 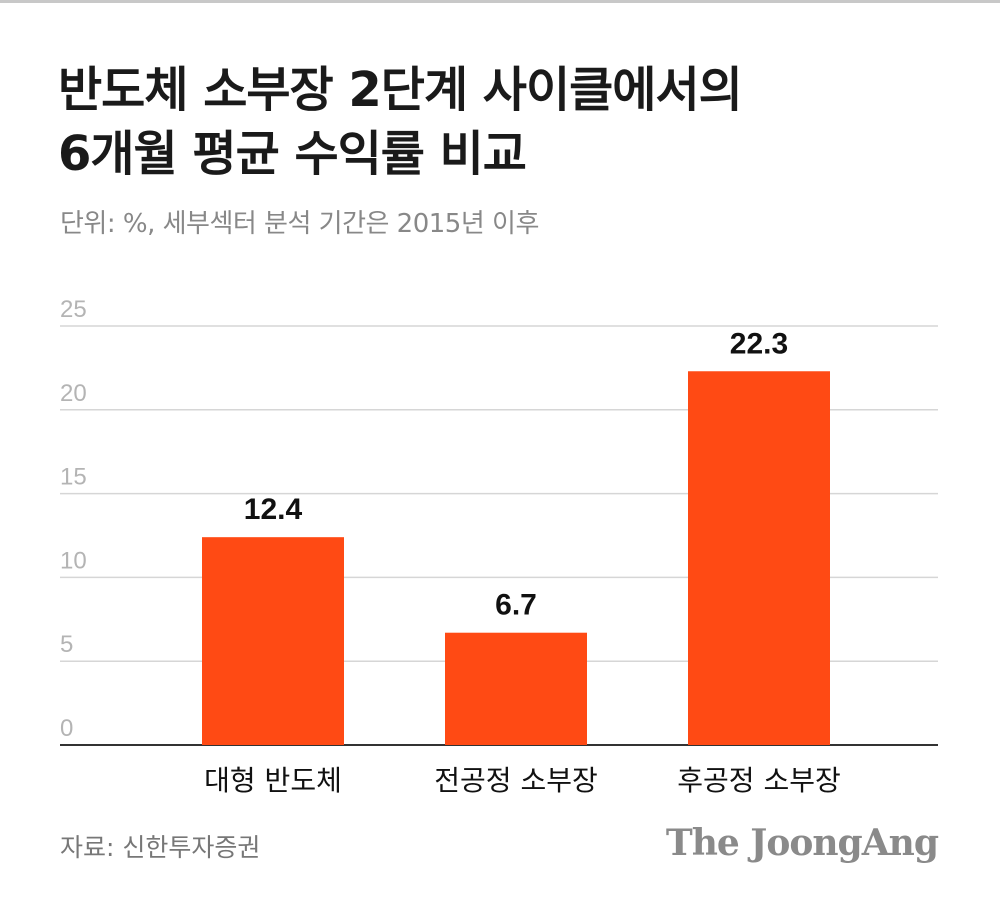 I want to click on chart-title-line-1: 반도체 소부장 2단계 사이클에서의, so click(x=400, y=90).